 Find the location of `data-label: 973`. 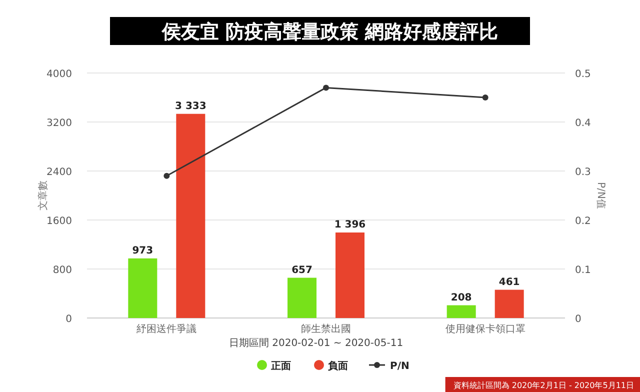

data-label: 973 is located at coordinates (143, 250).